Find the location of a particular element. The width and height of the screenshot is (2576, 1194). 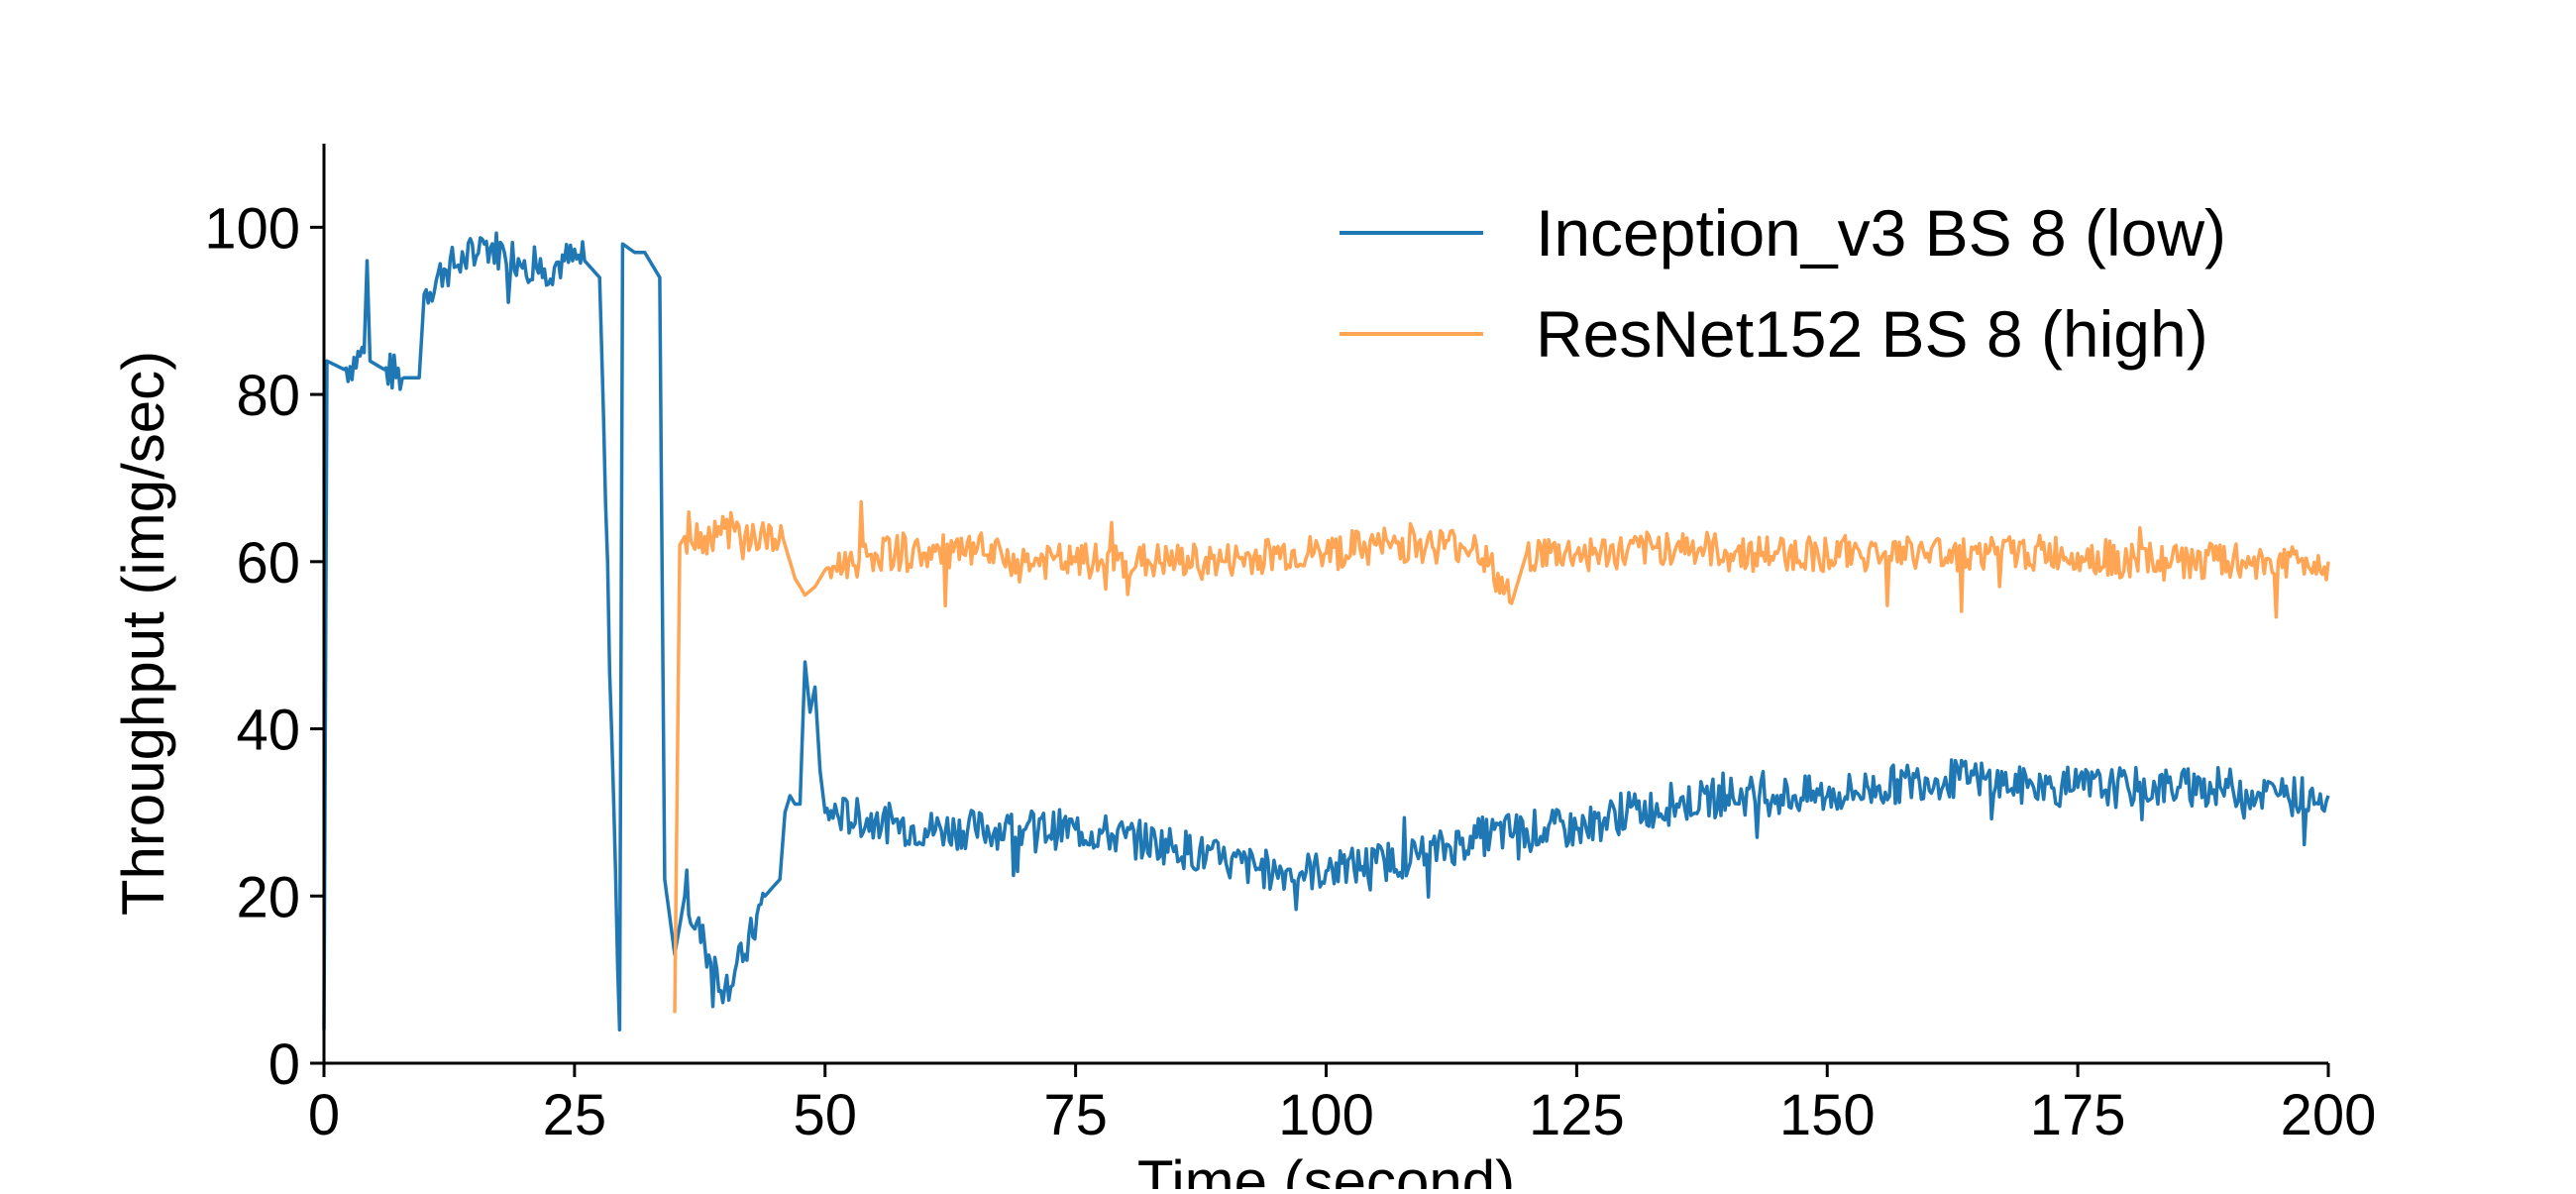

x-tick-label: 150 is located at coordinates (1827, 1115).